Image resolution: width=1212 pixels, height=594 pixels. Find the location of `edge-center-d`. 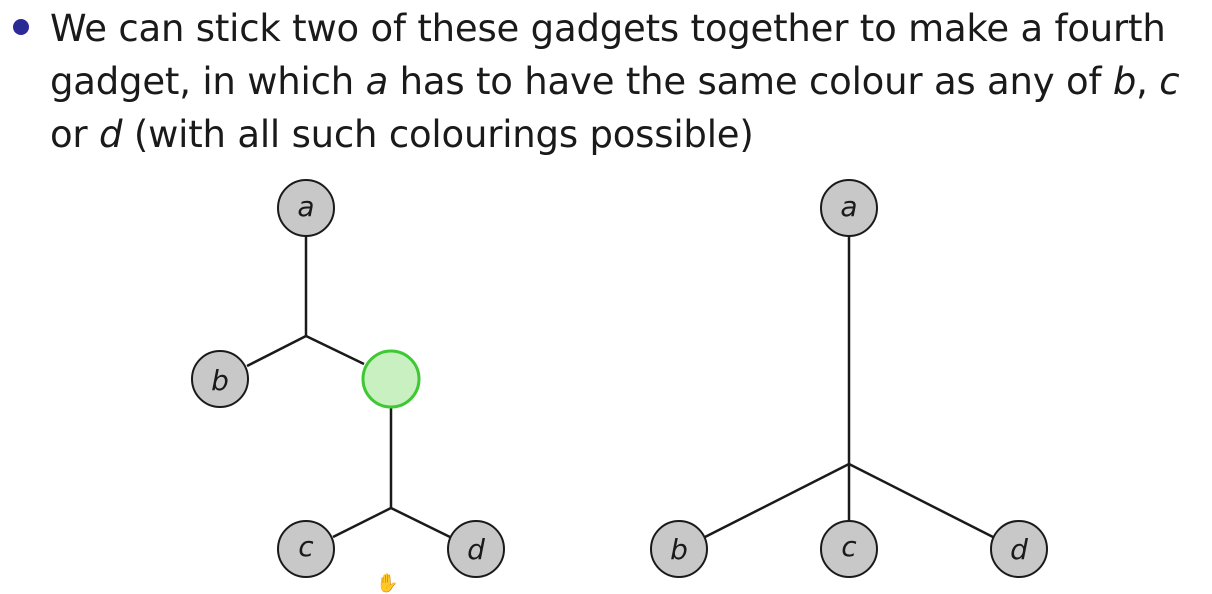

edge-center-d is located at coordinates (921, 500).